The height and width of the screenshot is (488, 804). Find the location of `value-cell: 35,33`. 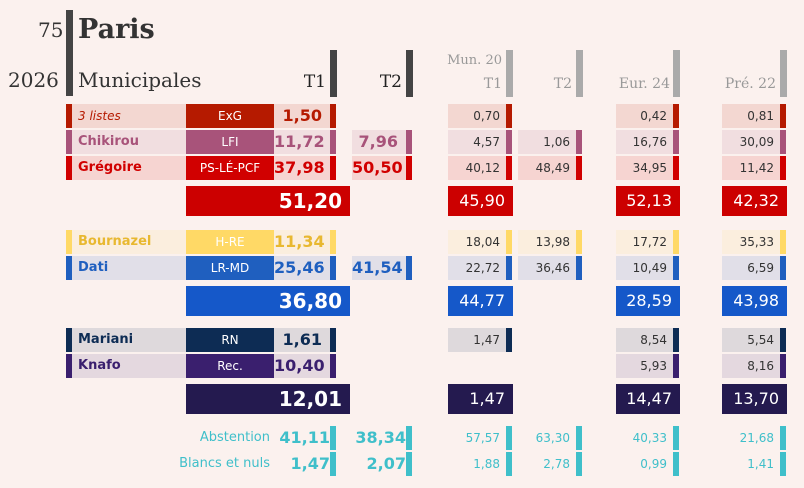

value-cell: 35,33 is located at coordinates (751, 242).